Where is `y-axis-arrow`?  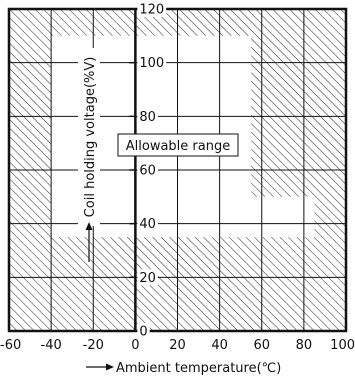
y-axis-arrow is located at coordinates (89, 242).